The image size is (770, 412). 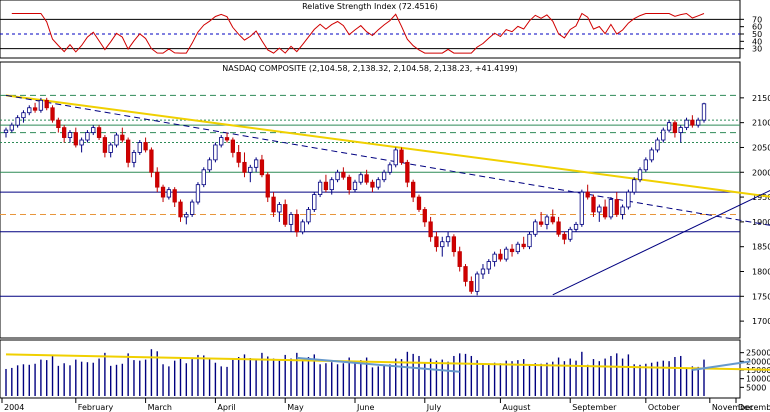 What do you see at coordinates (761, 247) in the screenshot?
I see `price-tick-label: 1850` at bounding box center [761, 247].